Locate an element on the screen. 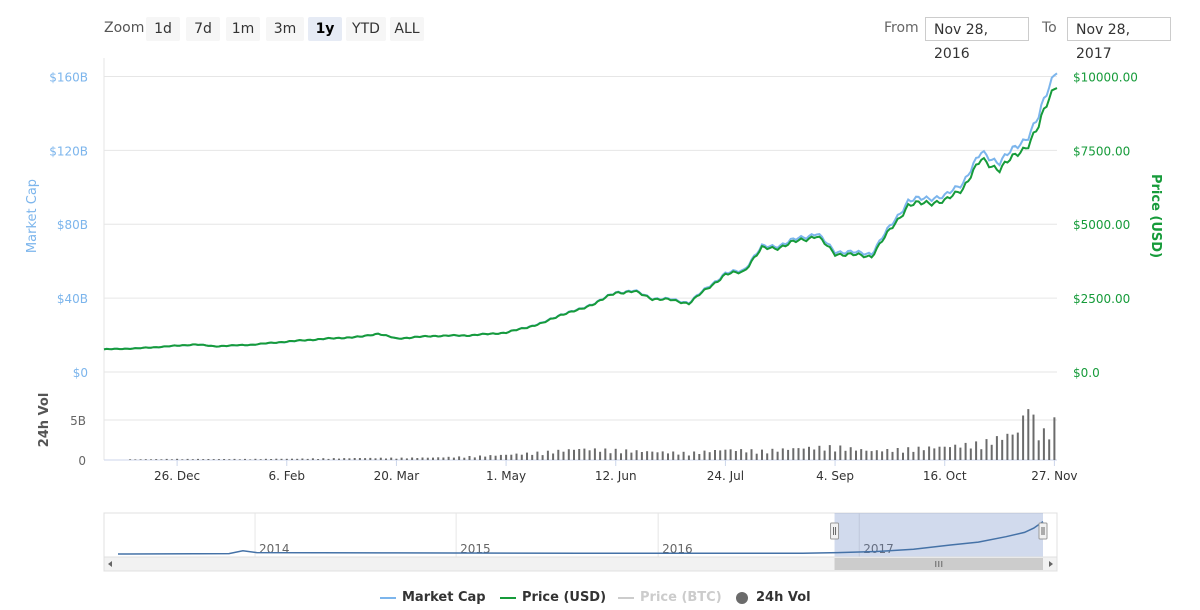 The width and height of the screenshot is (1200, 610). scroll-left-arrow-icon is located at coordinates (110, 564).